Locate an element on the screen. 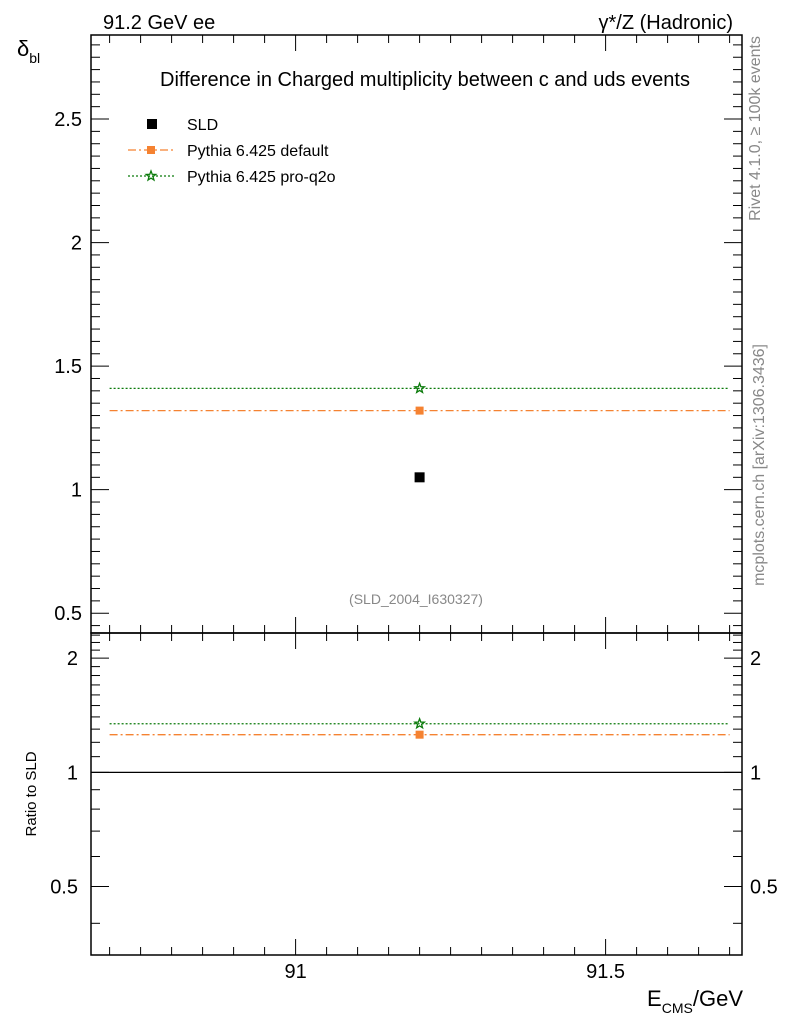 The height and width of the screenshot is (1024, 786). ratio-xtick-label: 91 is located at coordinates (295, 972).